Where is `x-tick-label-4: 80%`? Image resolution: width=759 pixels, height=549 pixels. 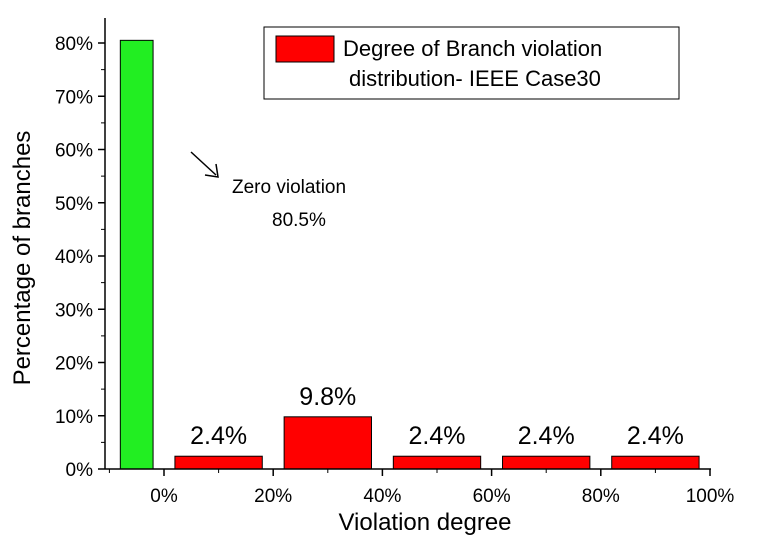
x-tick-label-4: 80% is located at coordinates (601, 496).